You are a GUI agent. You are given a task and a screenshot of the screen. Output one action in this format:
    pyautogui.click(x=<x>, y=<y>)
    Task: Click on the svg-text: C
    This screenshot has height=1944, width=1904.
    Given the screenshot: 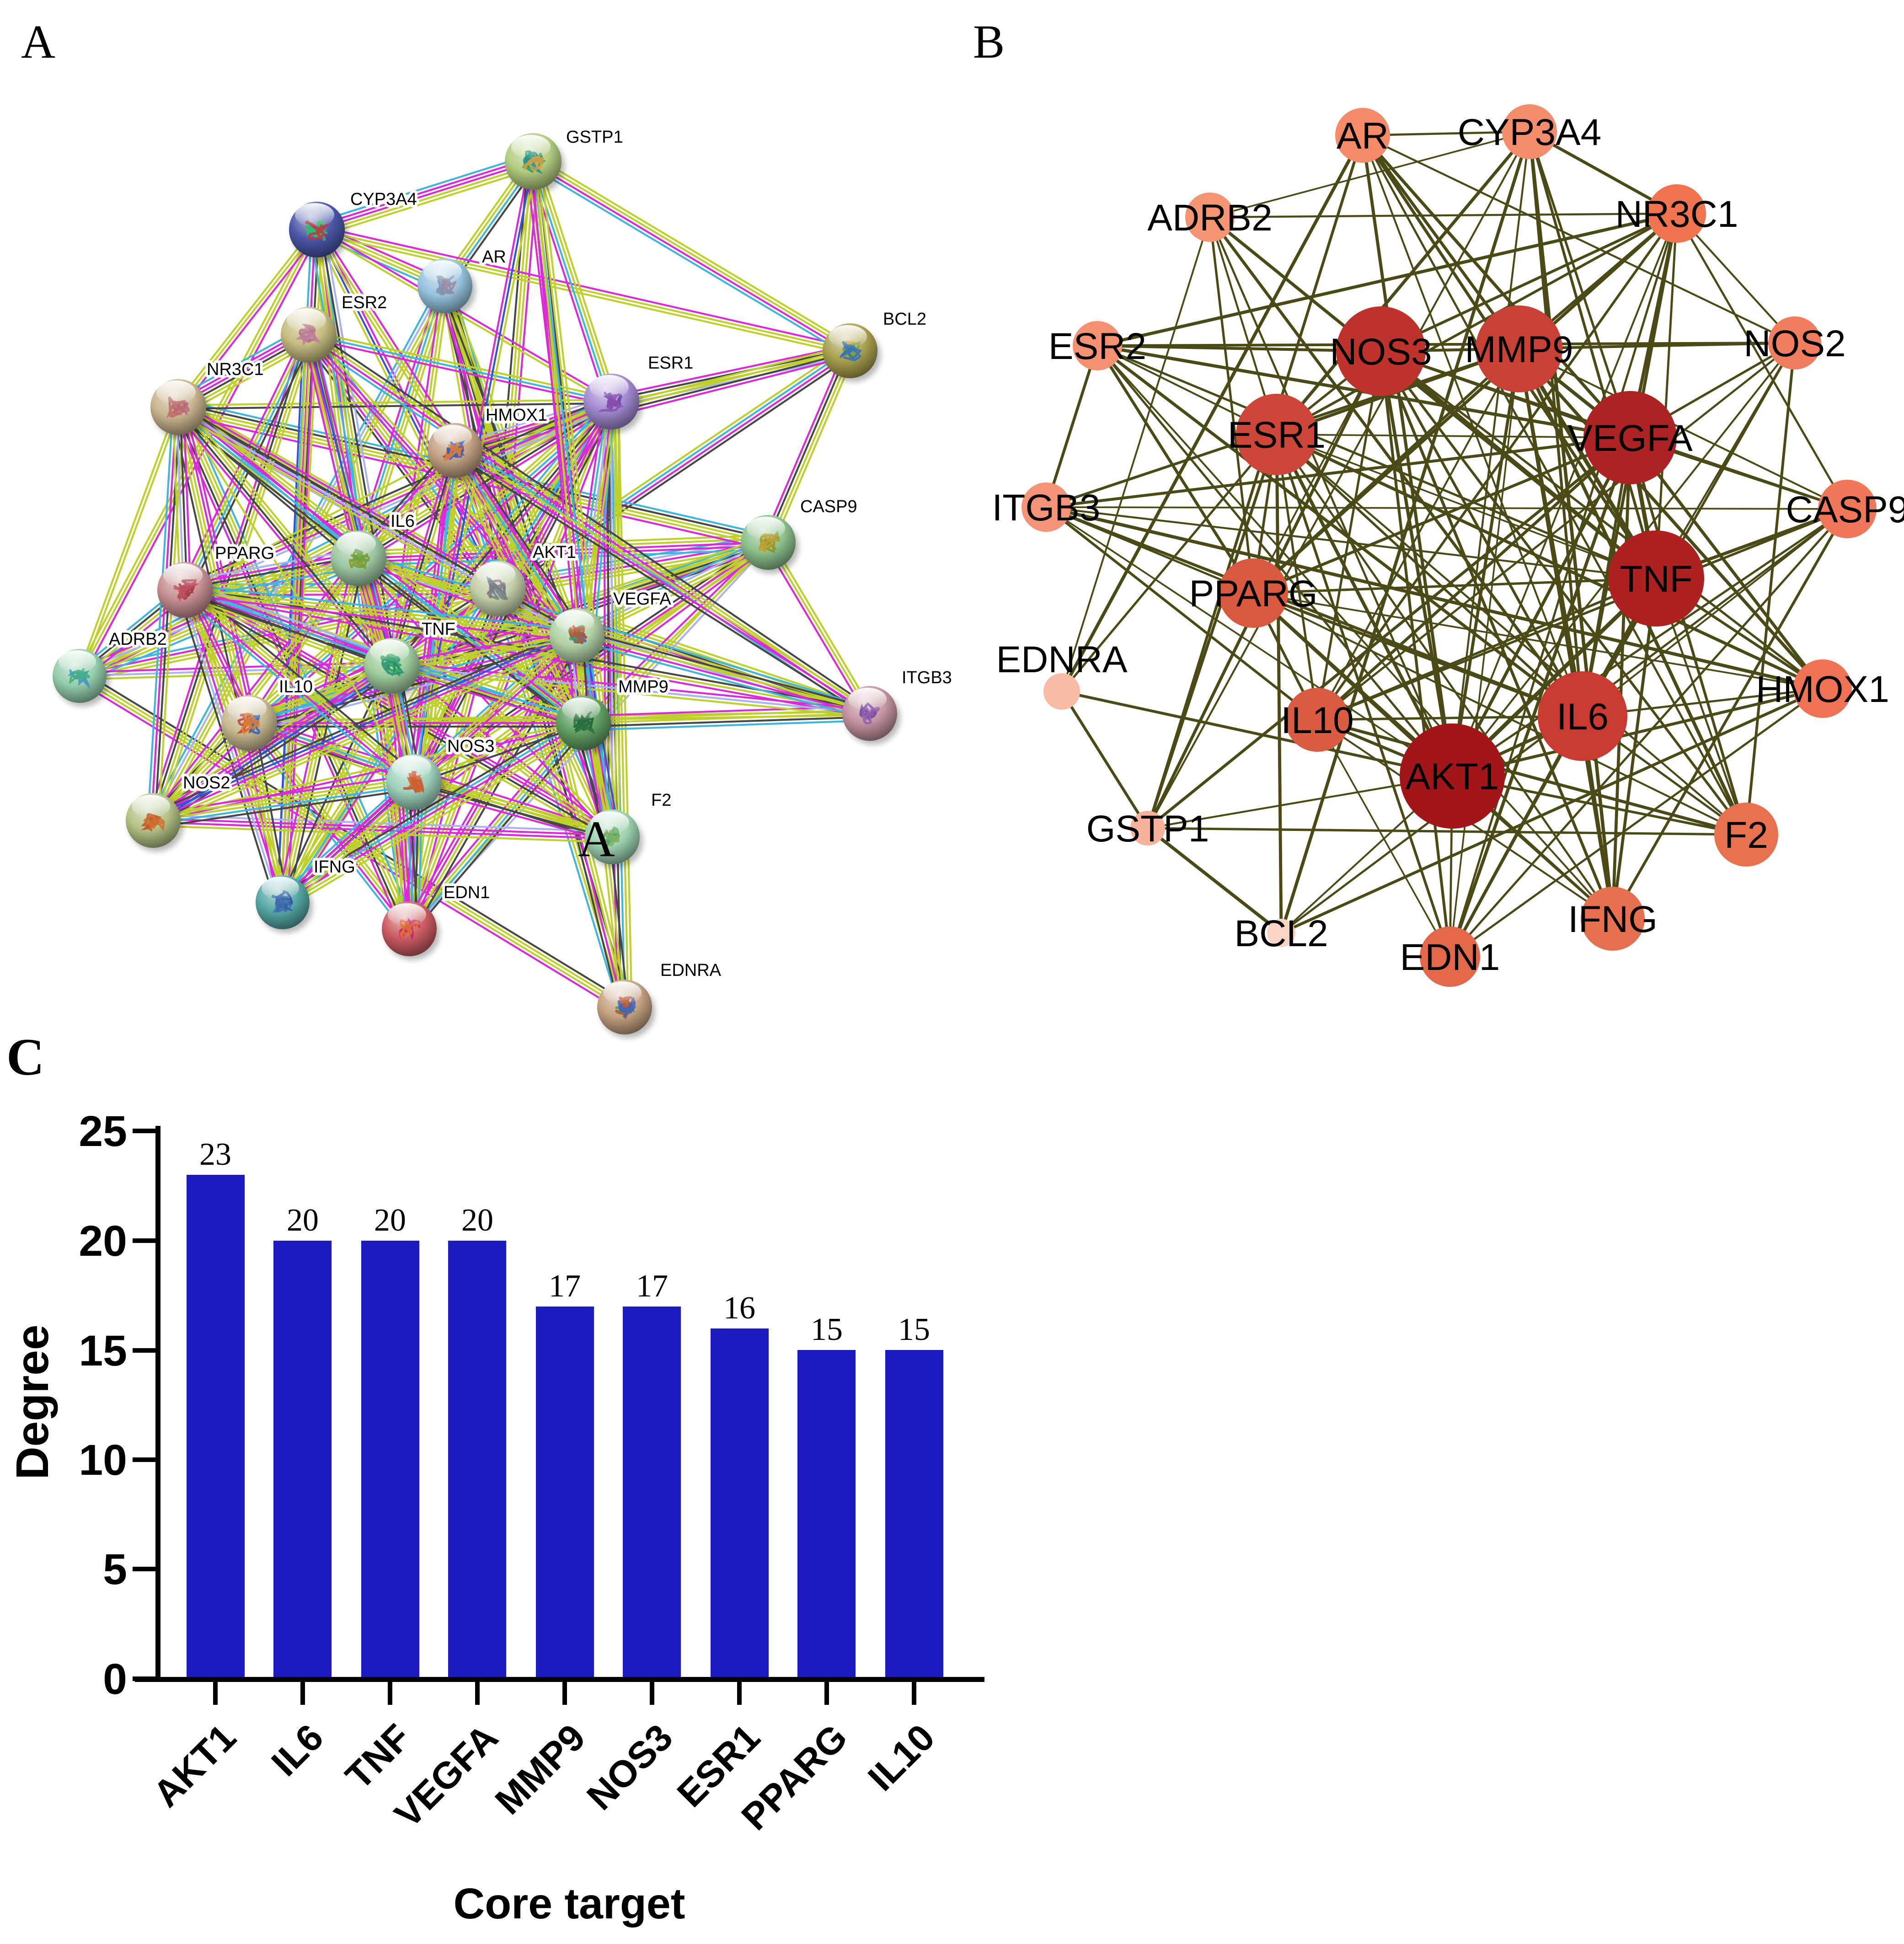 What is the action you would take?
    pyautogui.click(x=25, y=1057)
    